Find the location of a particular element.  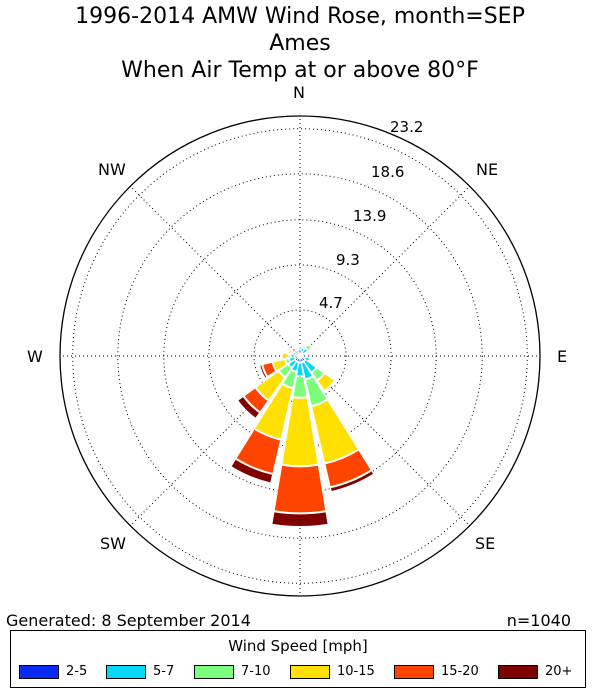

wedge-s-20plus is located at coordinates (300, 519).